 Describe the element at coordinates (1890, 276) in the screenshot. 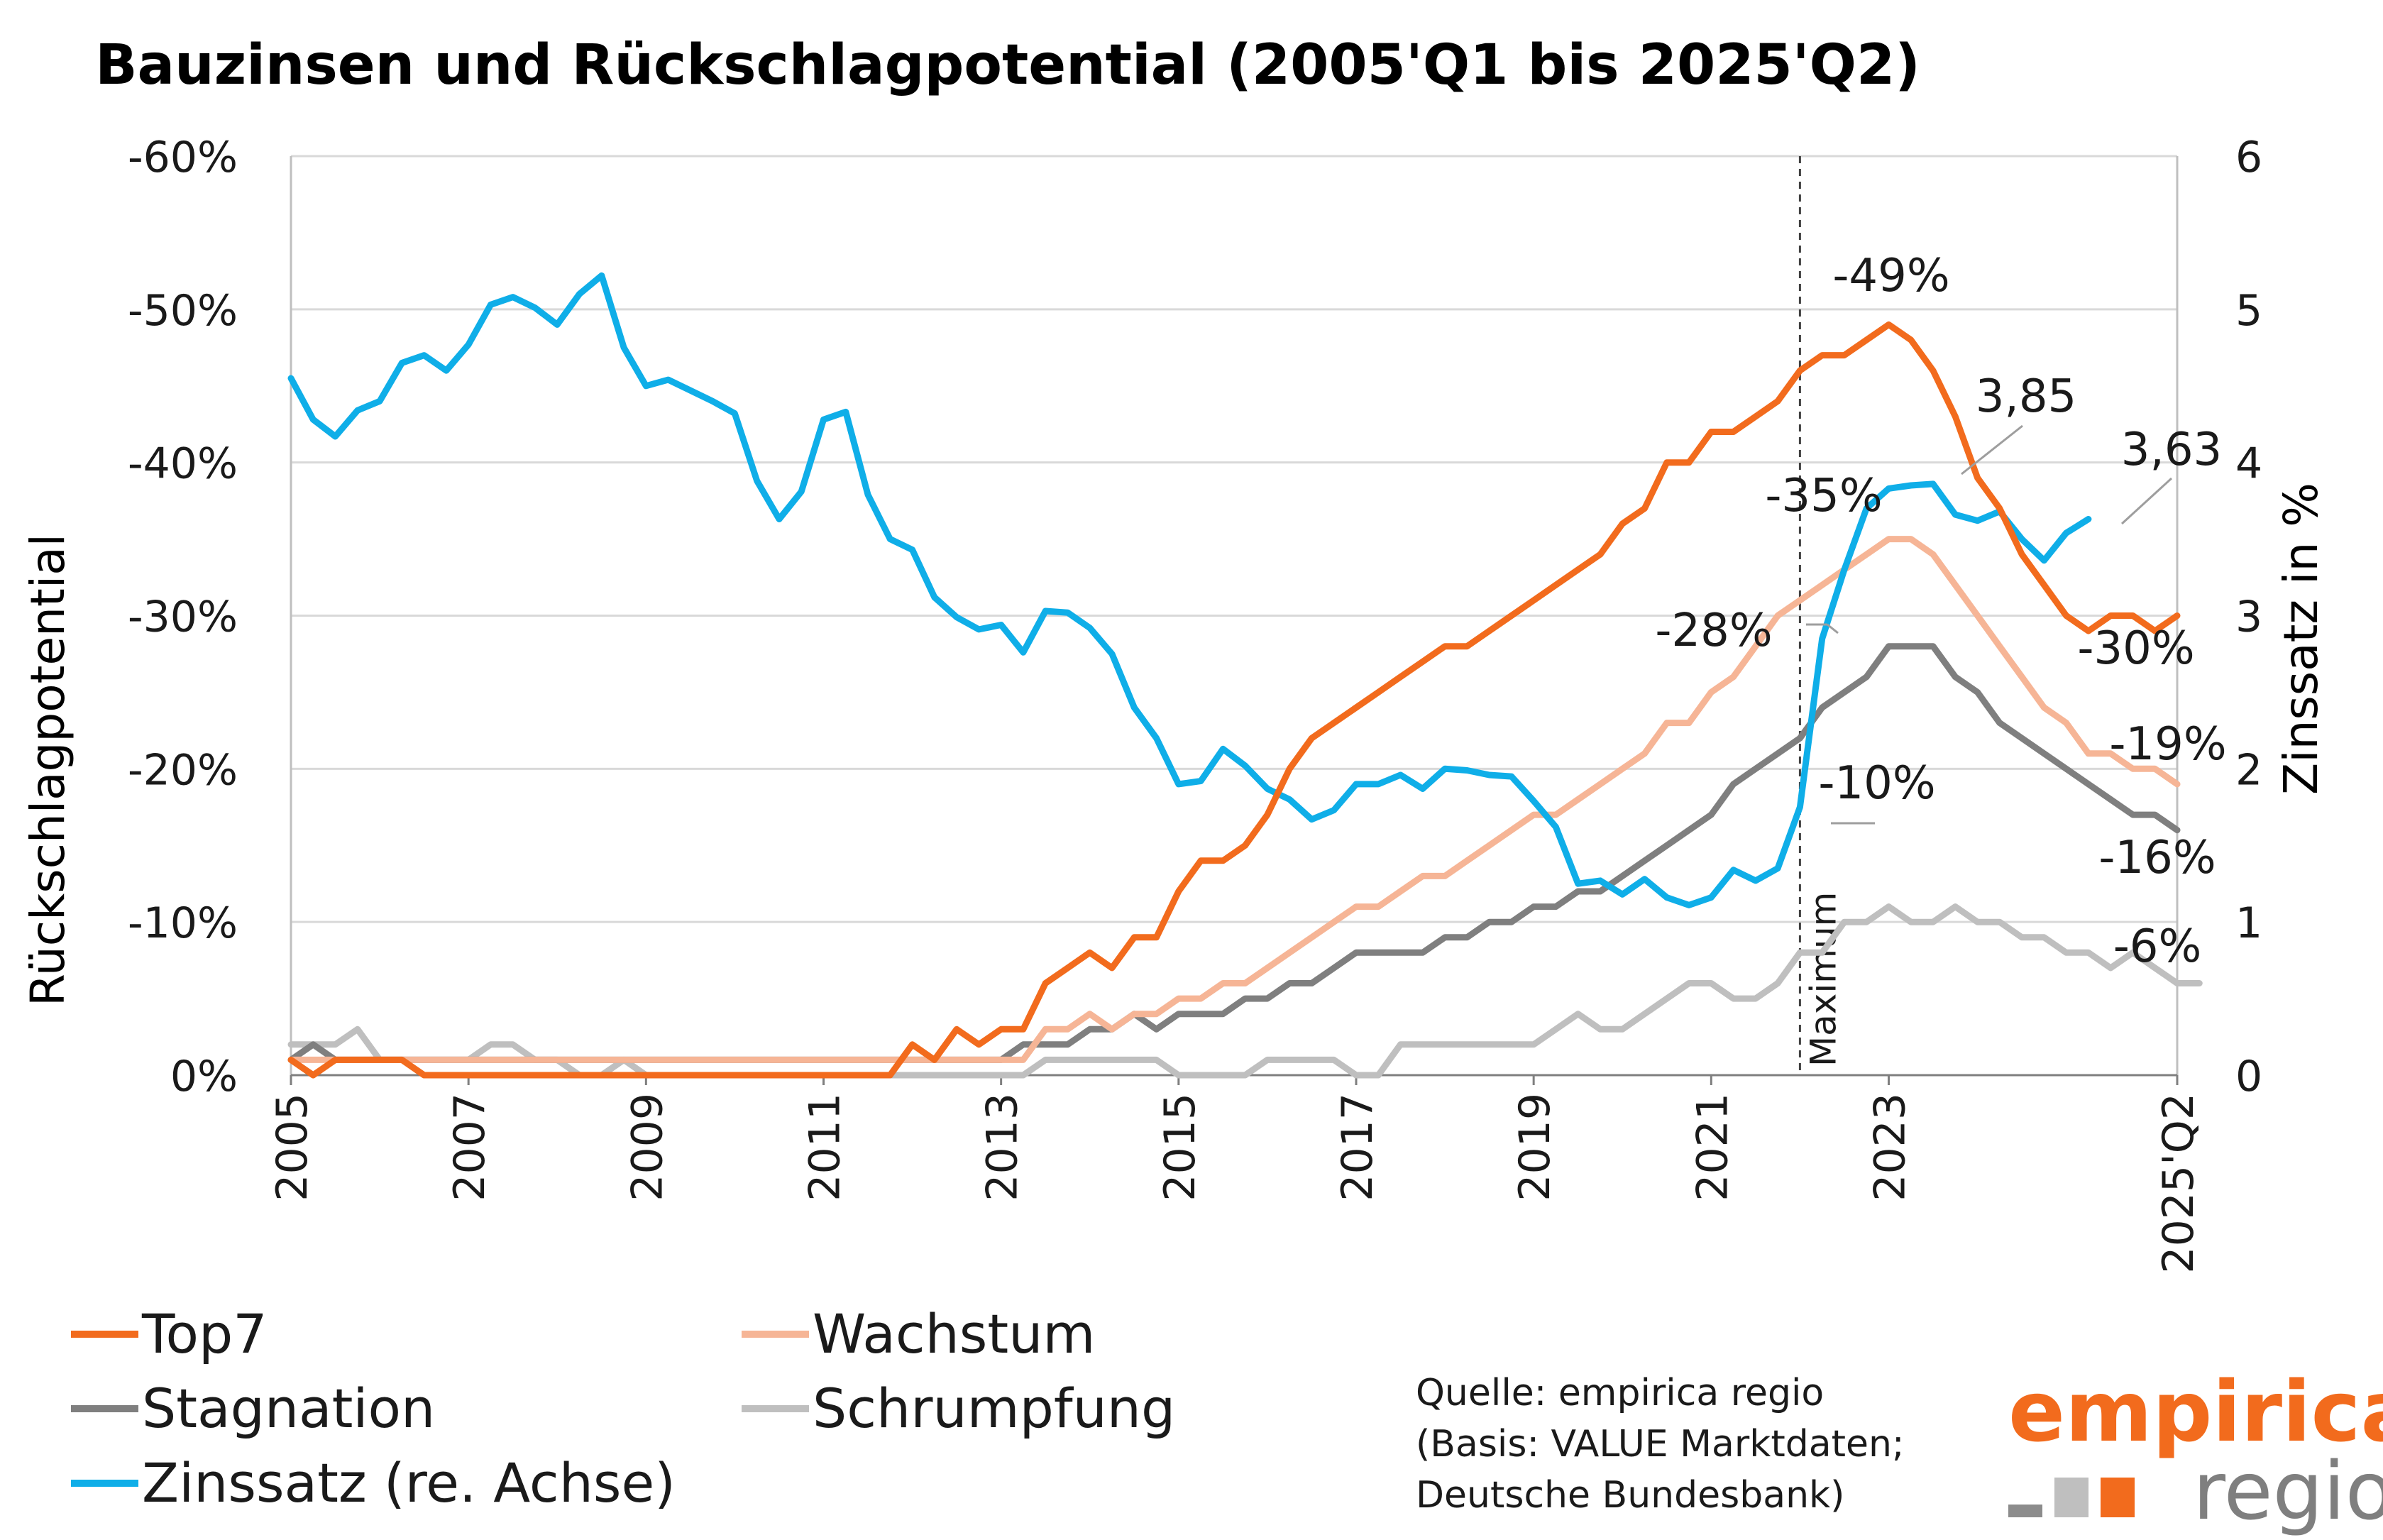

I see `annotation-label: -49%` at that location.